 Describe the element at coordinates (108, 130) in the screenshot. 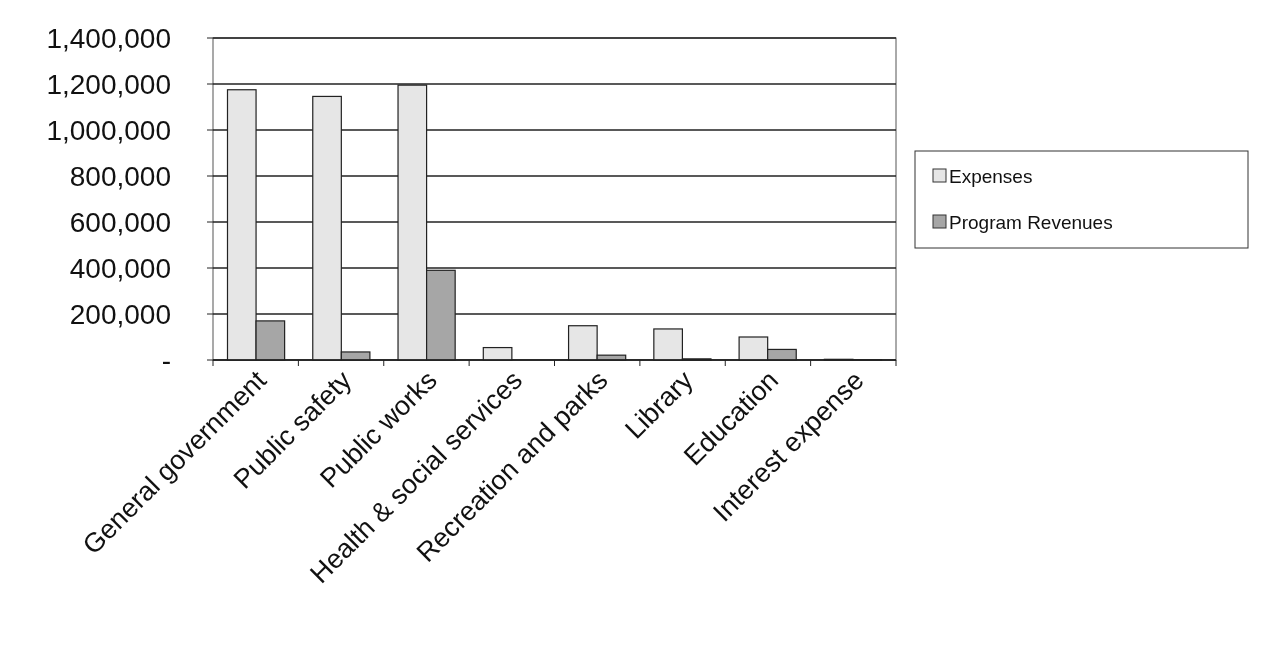

I see `y-tick-label: 1,000,000` at that location.